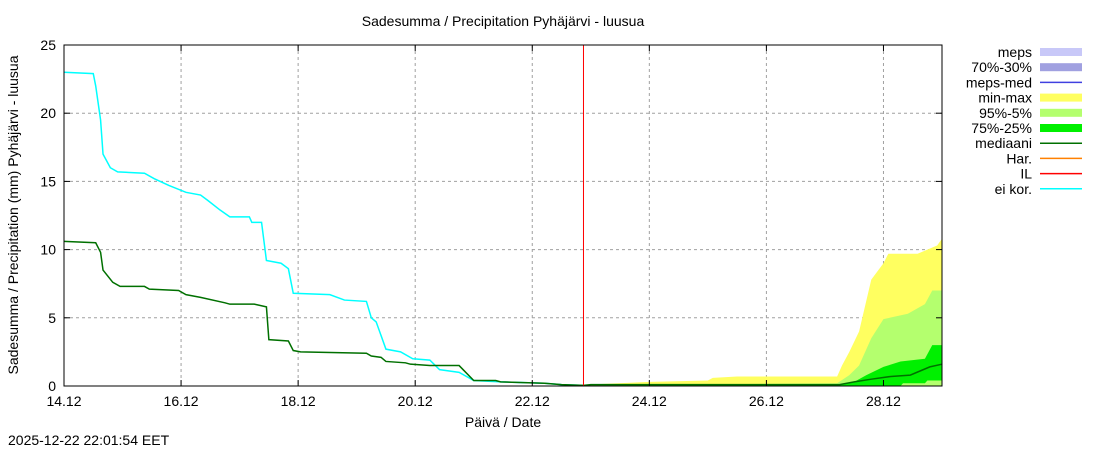  What do you see at coordinates (763, 365) in the screenshot?
I see `band-75-25-` at bounding box center [763, 365].